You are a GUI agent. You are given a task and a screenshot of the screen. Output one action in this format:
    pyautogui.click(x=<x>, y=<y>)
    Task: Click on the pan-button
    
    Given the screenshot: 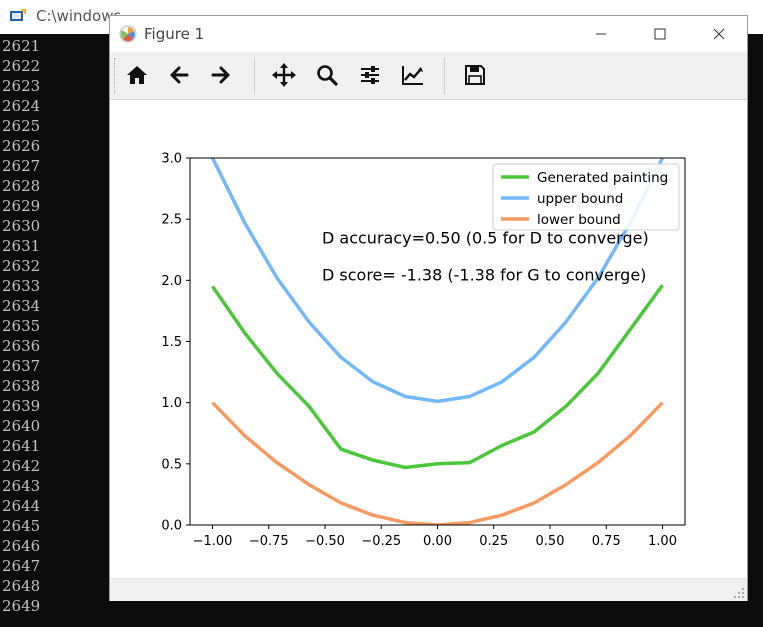 What is the action you would take?
    pyautogui.click(x=284, y=75)
    